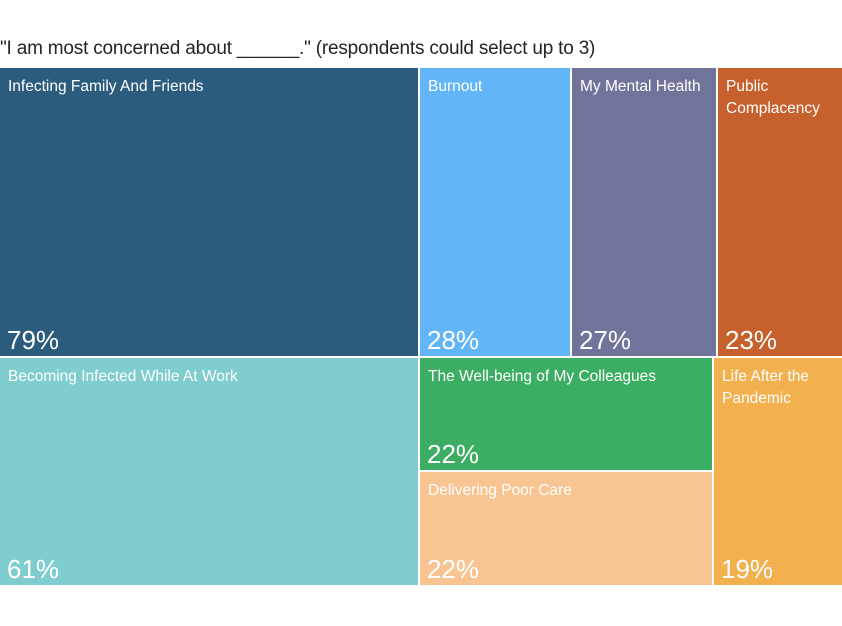  What do you see at coordinates (500, 490) in the screenshot?
I see `cell-category-label: Delivering Poor Care` at bounding box center [500, 490].